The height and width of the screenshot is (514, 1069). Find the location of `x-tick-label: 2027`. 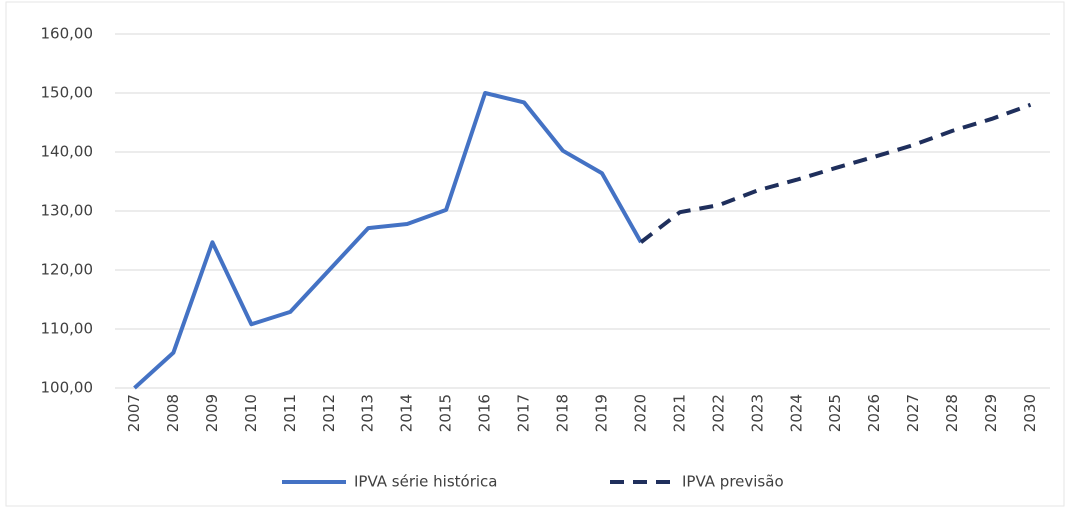

x-tick-label: 2027 is located at coordinates (913, 413).